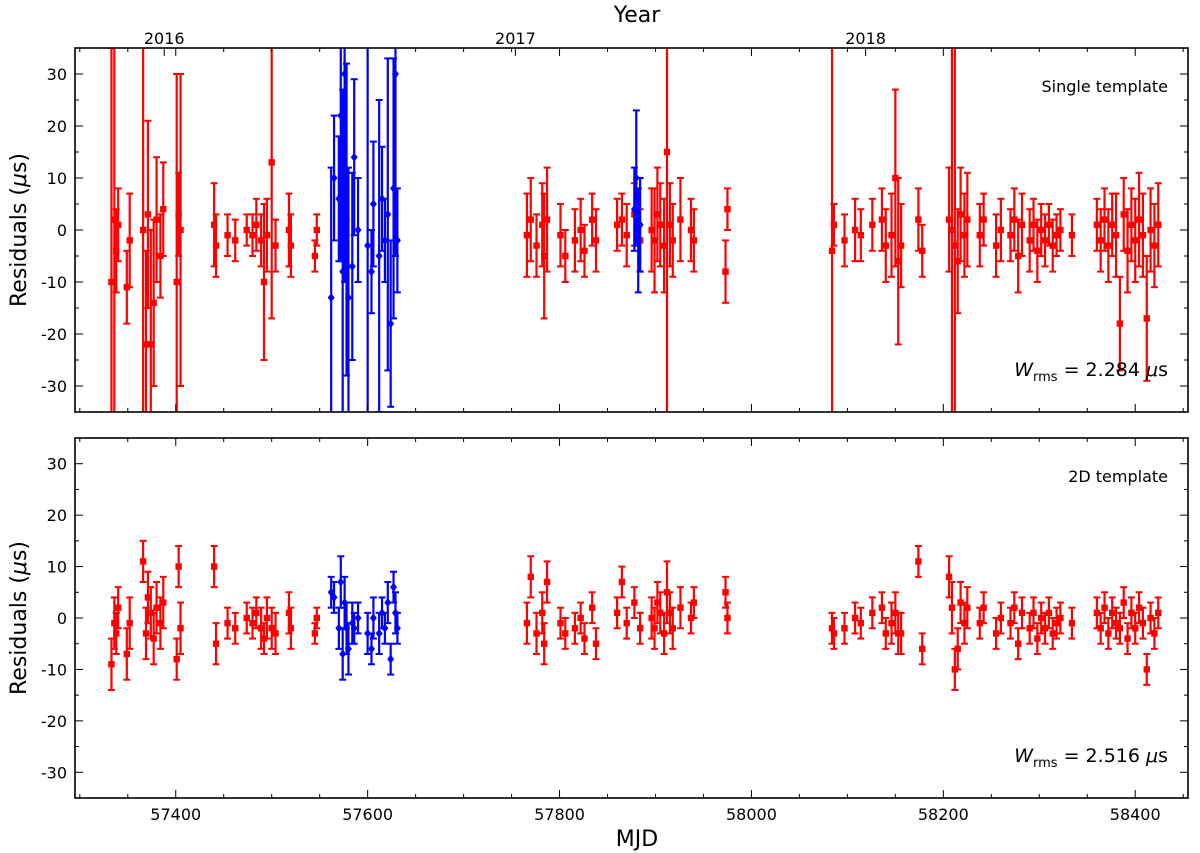 The image size is (1200, 853). What do you see at coordinates (57, 567) in the screenshot?
I see `y-tick-label: 10` at bounding box center [57, 567].